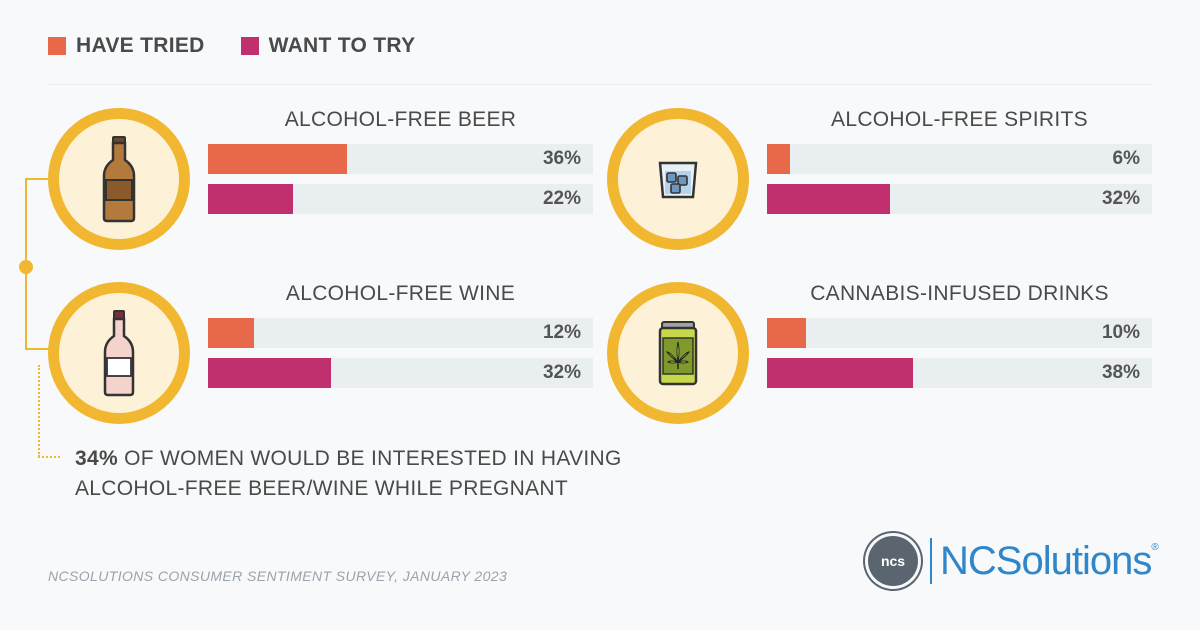  Describe the element at coordinates (119, 353) in the screenshot. I see `wine-bottle-icon` at that location.